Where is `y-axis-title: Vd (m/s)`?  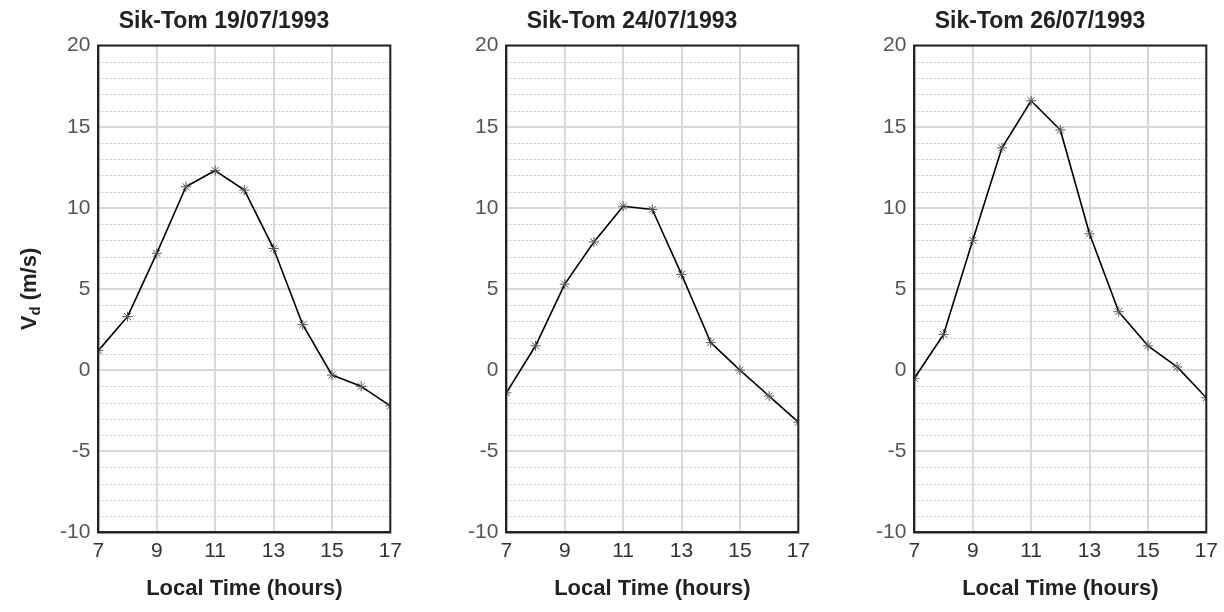
y-axis-title: Vd (m/s) is located at coordinates (30, 289).